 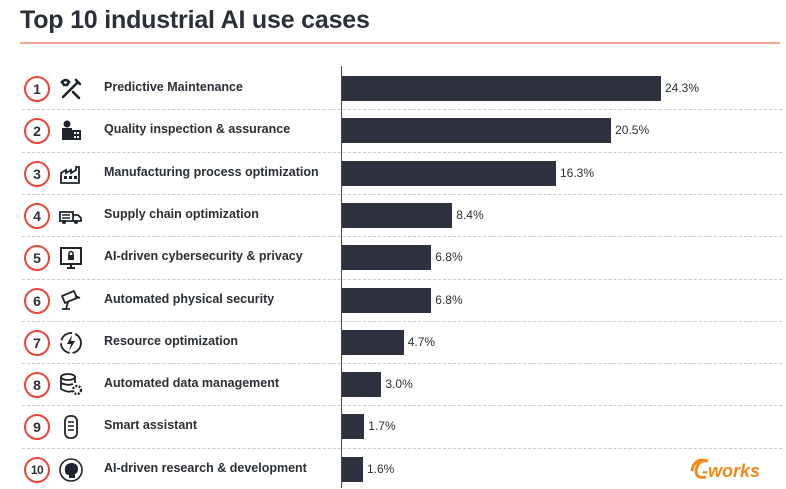 I want to click on category-label: Supply chain optimization, so click(x=181, y=213).